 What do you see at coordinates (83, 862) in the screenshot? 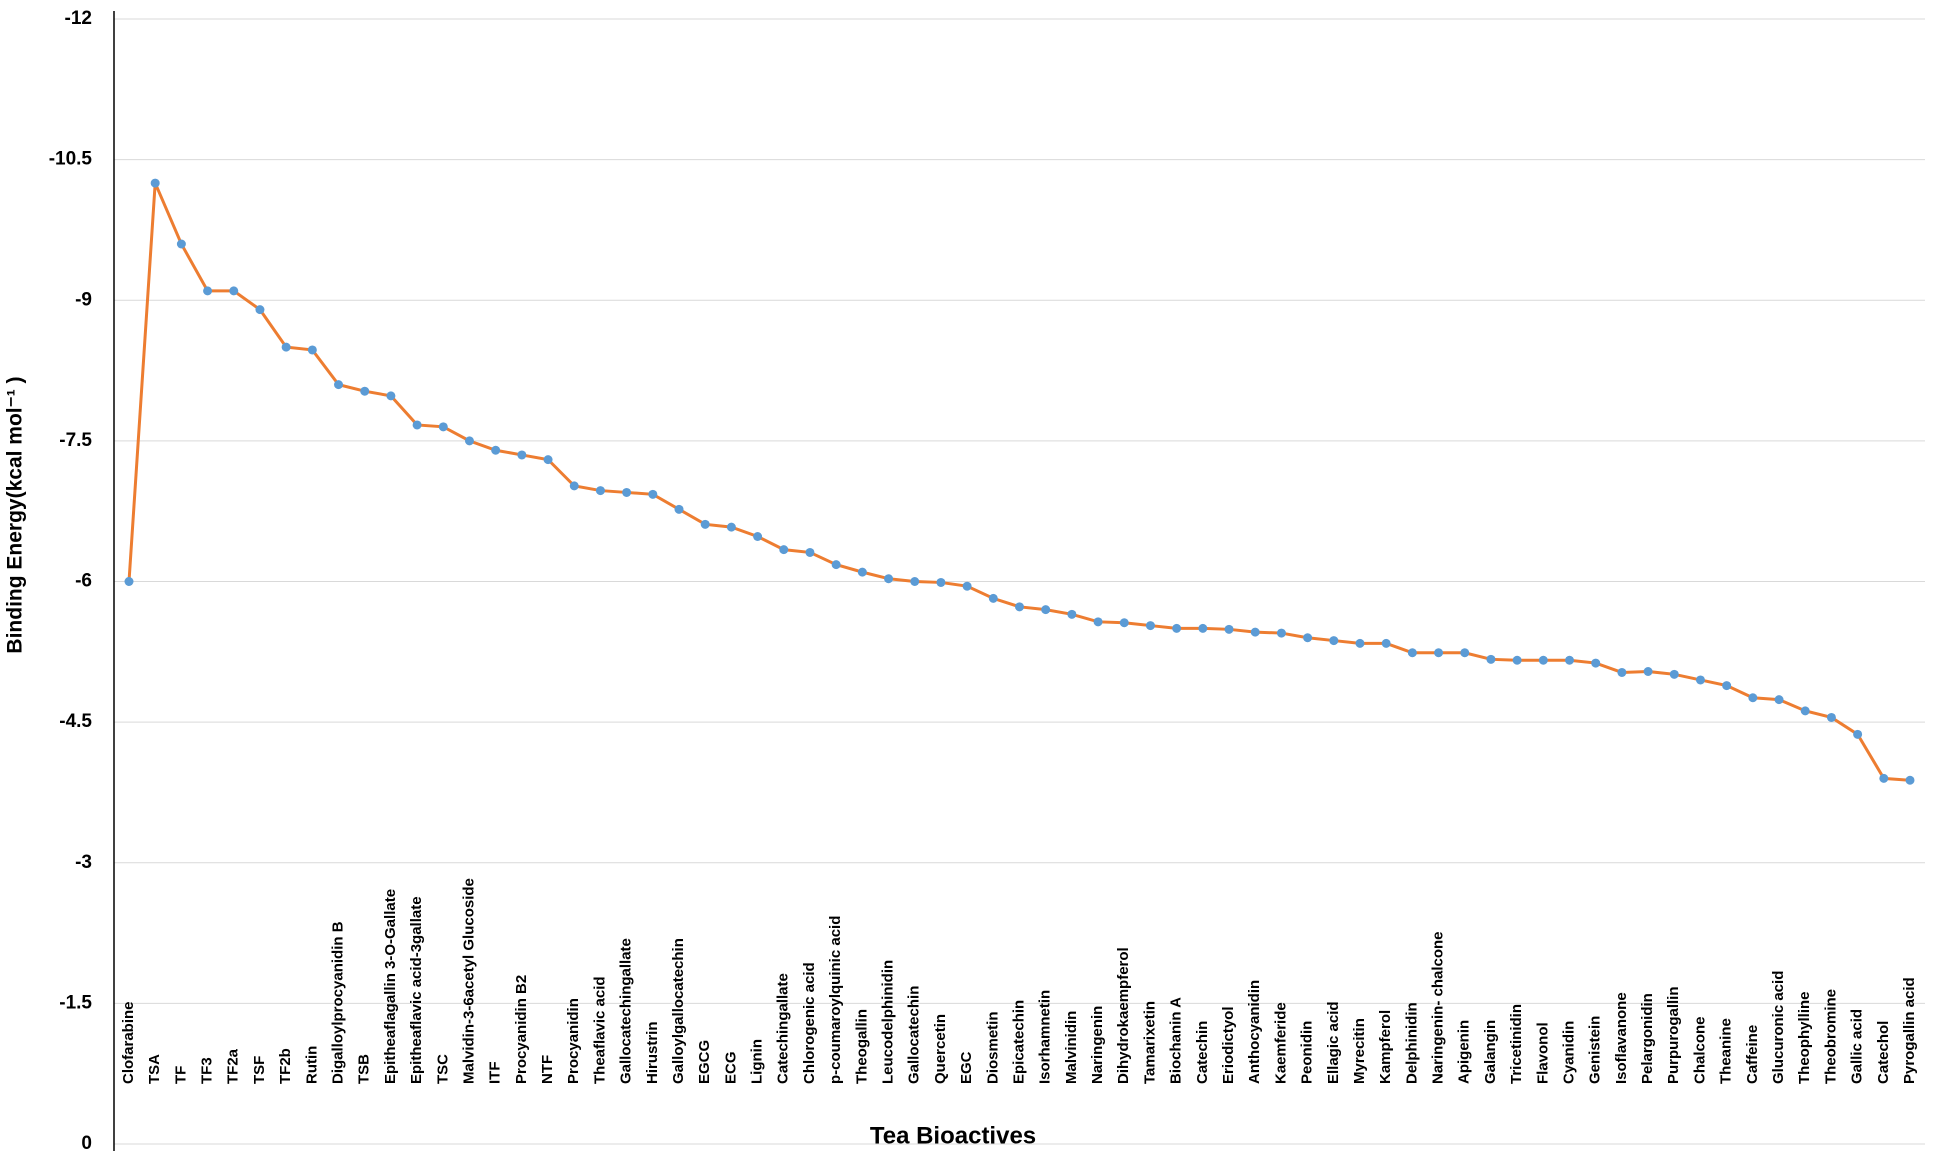
I see `y-tick-label: -3` at bounding box center [83, 862].